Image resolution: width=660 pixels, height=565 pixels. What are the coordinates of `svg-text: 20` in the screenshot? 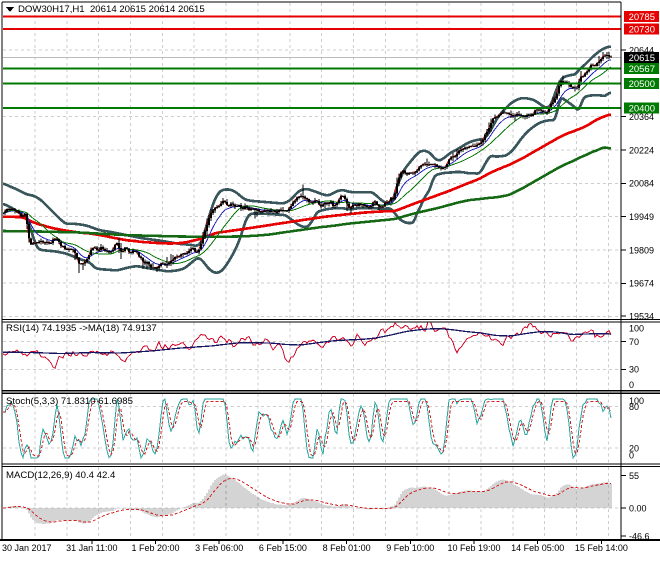 It's located at (634, 449).